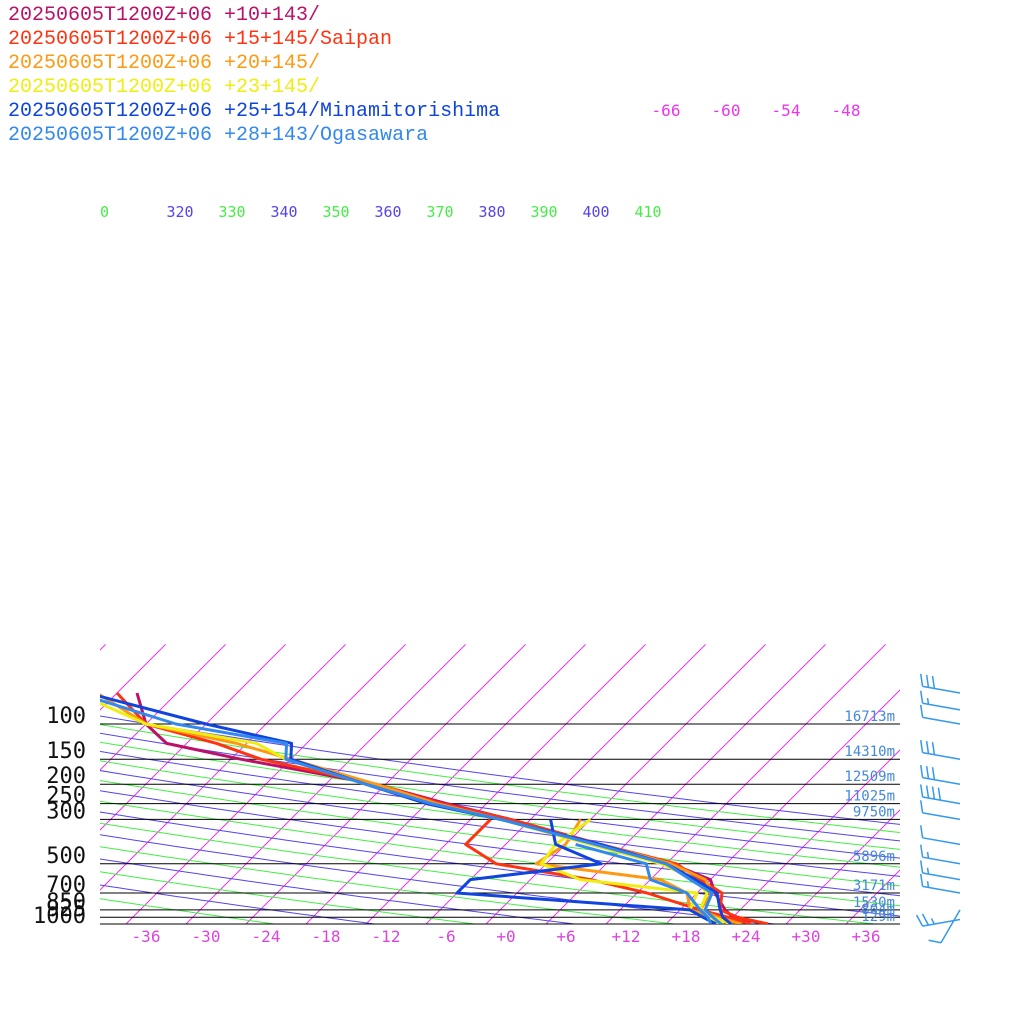 This screenshot has height=1029, width=1024. What do you see at coordinates (66, 751) in the screenshot?
I see `pressure-label: 150` at bounding box center [66, 751].